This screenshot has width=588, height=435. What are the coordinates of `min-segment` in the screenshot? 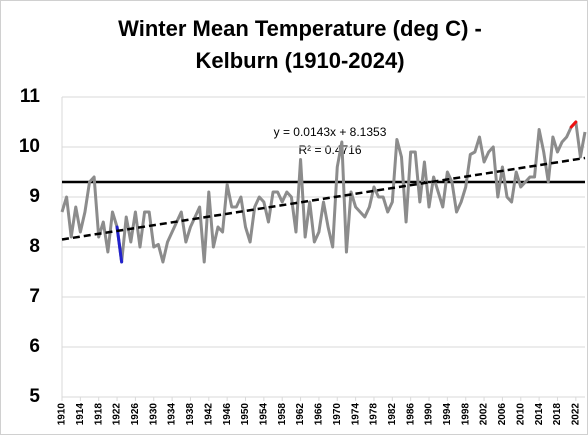 It's located at (119, 244).